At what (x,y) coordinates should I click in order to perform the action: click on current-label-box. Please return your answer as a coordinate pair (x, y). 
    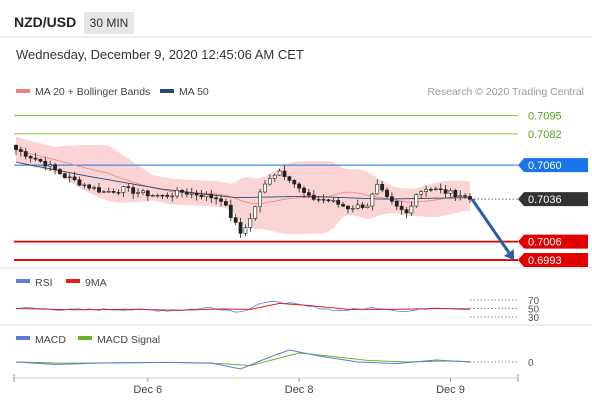
    Looking at the image, I should click on (553, 199).